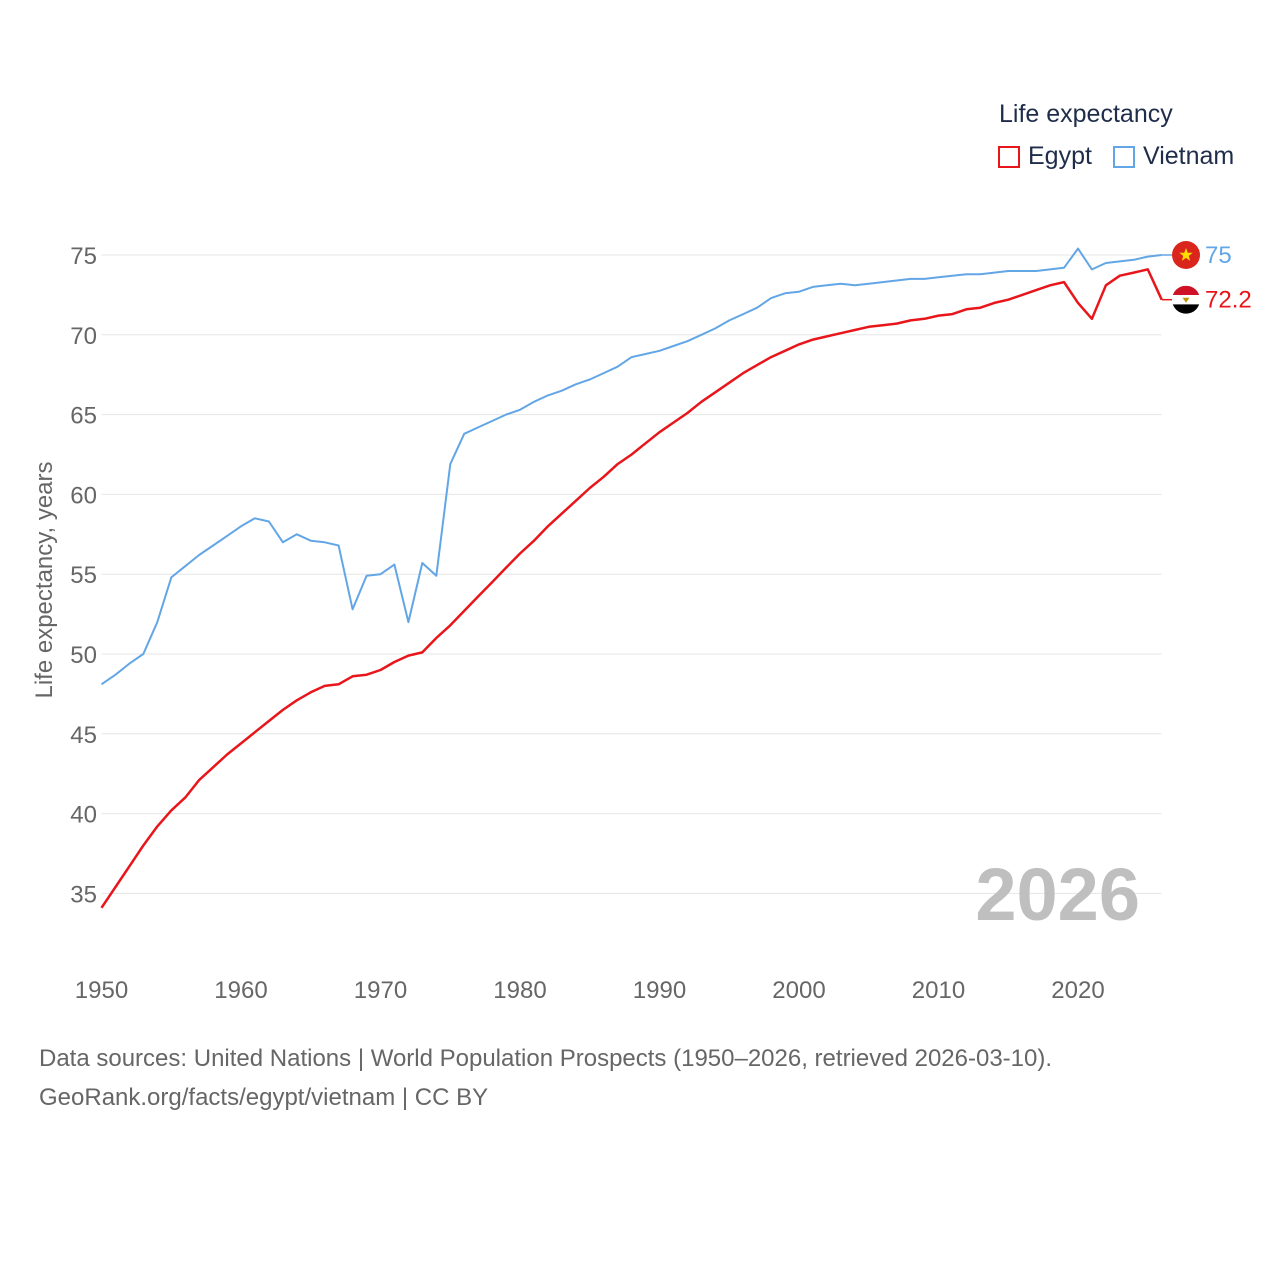 Image resolution: width=1280 pixels, height=1280 pixels. I want to click on vietnam-flag-icon, so click(1186, 255).